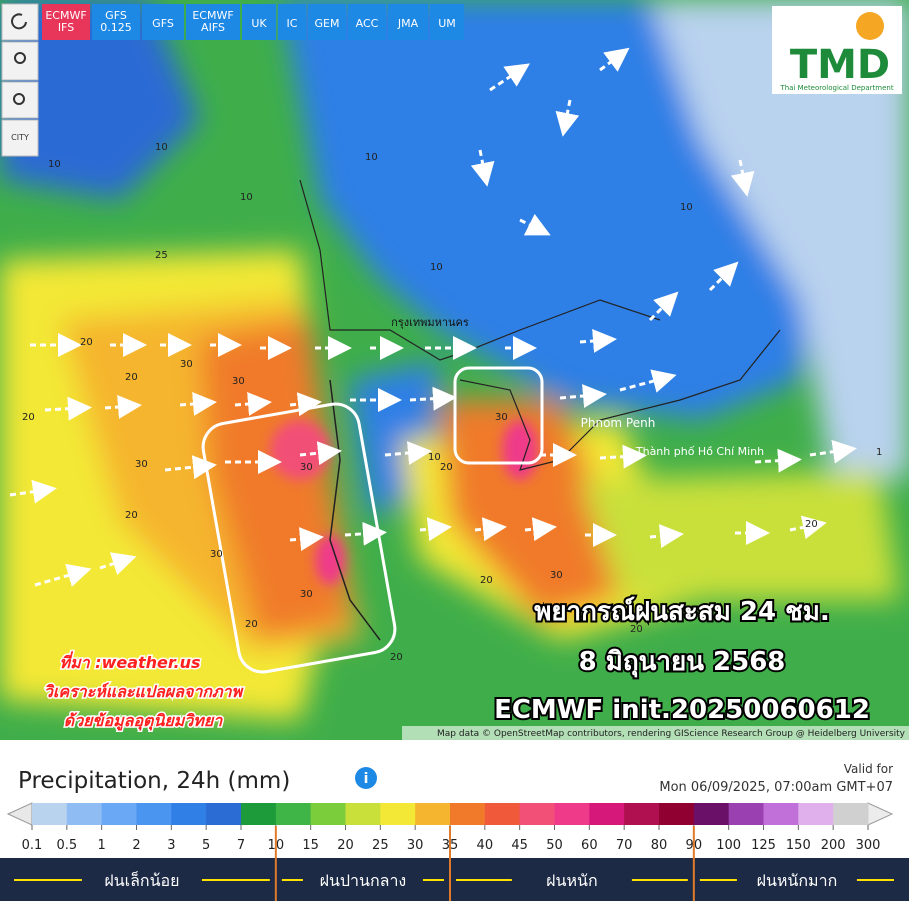  What do you see at coordinates (161, 255) in the screenshot?
I see `contour-label: 25` at bounding box center [161, 255].